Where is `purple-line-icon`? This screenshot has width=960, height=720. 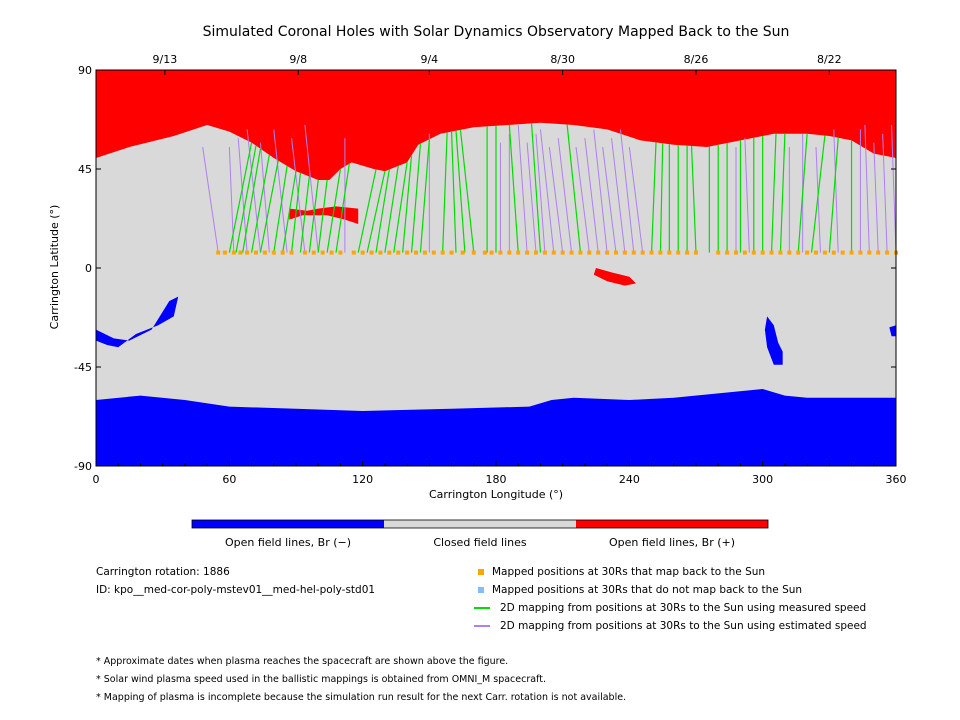
purple-line-icon is located at coordinates (482, 626).